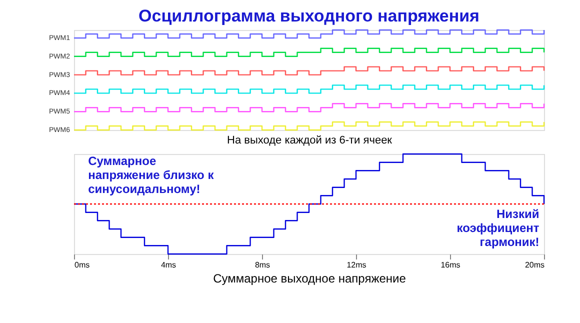  I want to click on x-tick-label: 20ms, so click(534, 265).